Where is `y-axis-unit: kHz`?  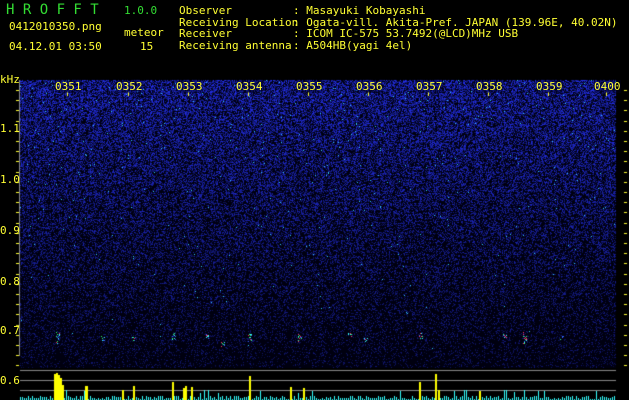 y-axis-unit: kHz is located at coordinates (10, 79).